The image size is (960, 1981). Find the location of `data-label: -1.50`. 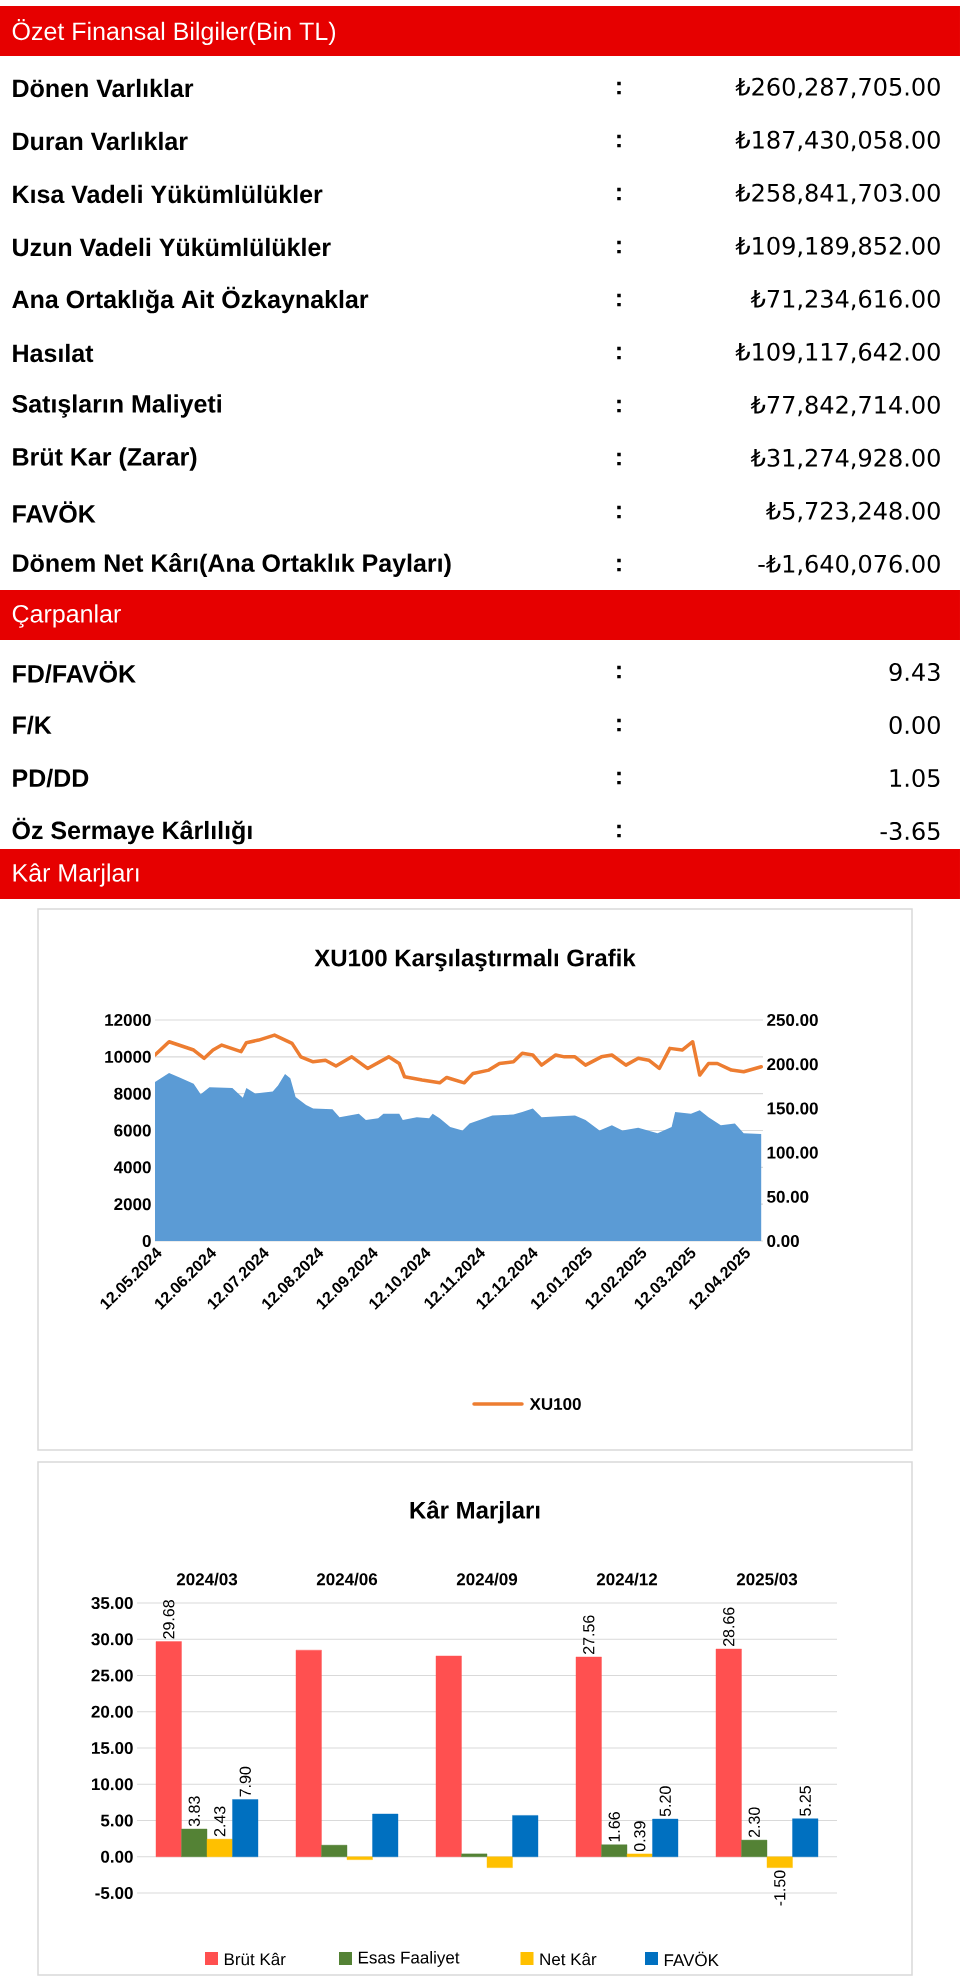

data-label: -1.50 is located at coordinates (780, 1888).